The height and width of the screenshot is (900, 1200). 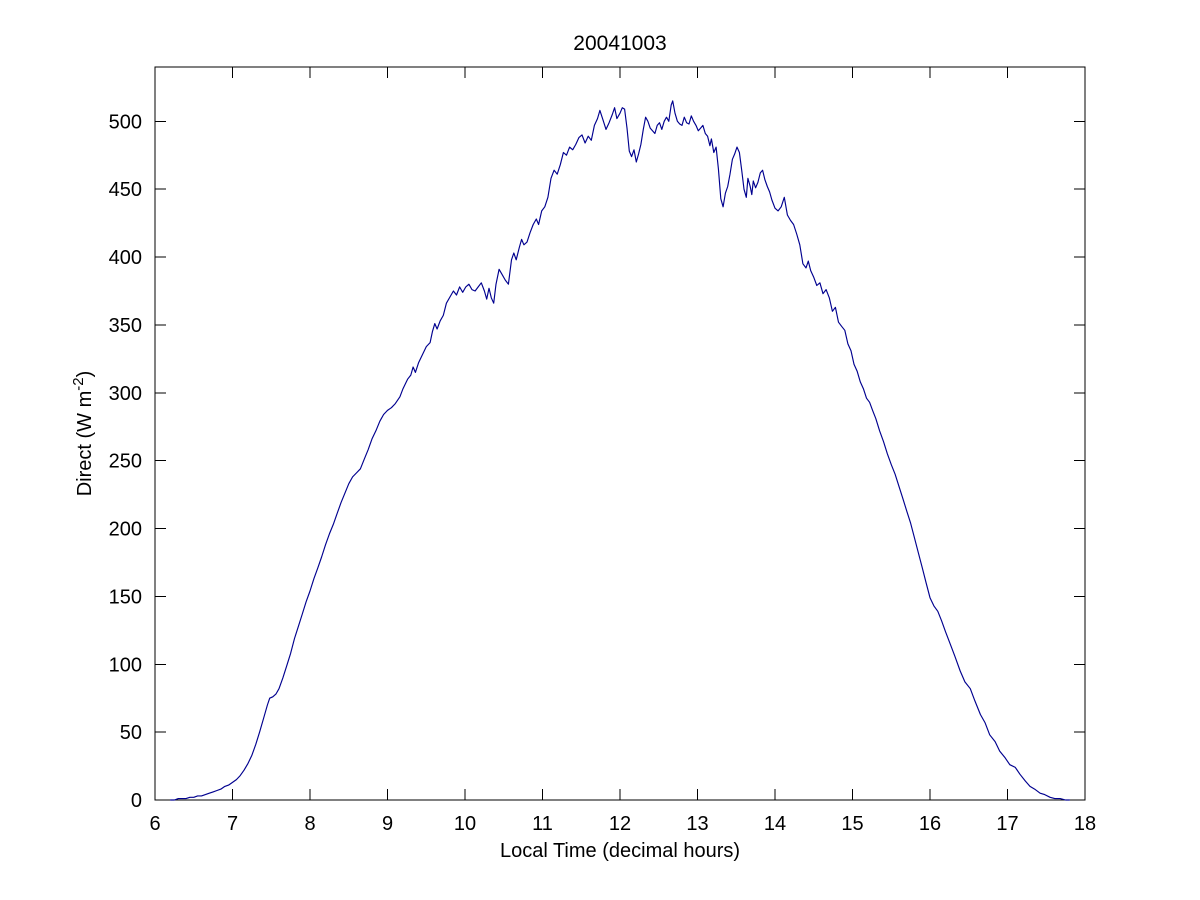 I want to click on y-tick-label: 300, so click(x=125, y=394).